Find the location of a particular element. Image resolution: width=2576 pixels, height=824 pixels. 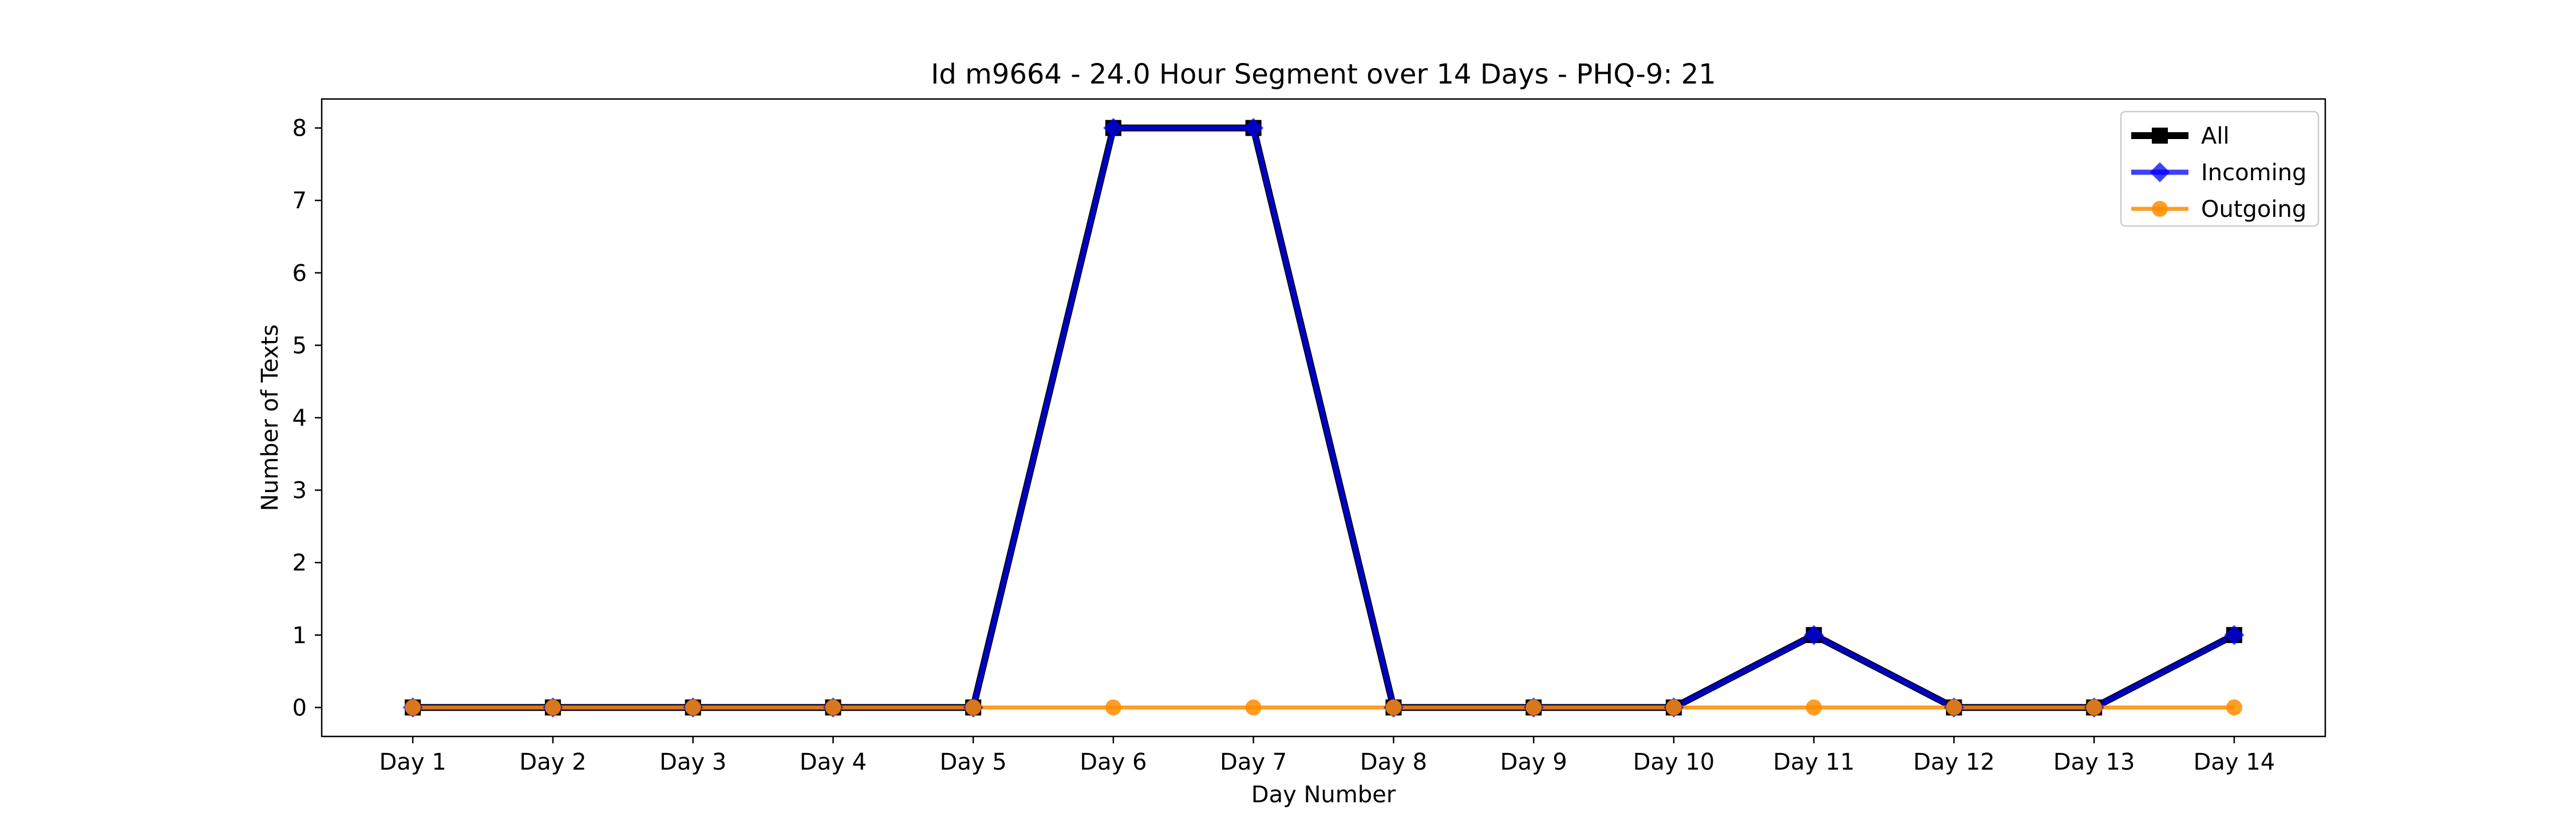

x-tick-label: Day 5 is located at coordinates (973, 762).